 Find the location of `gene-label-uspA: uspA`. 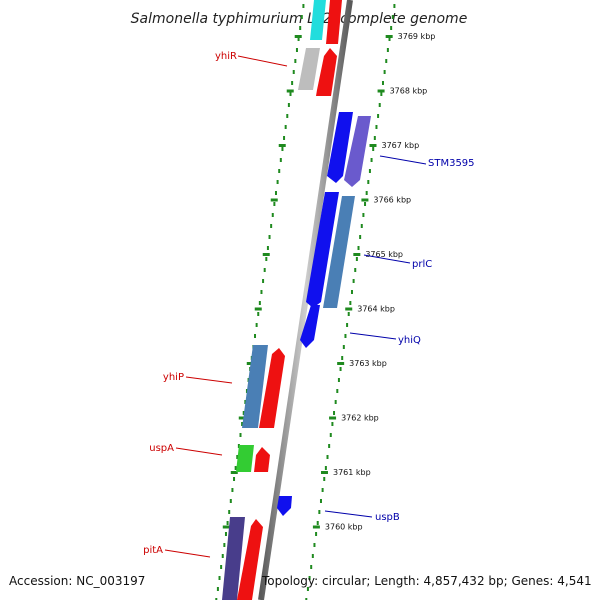

gene-label-uspA: uspA is located at coordinates (161, 448).